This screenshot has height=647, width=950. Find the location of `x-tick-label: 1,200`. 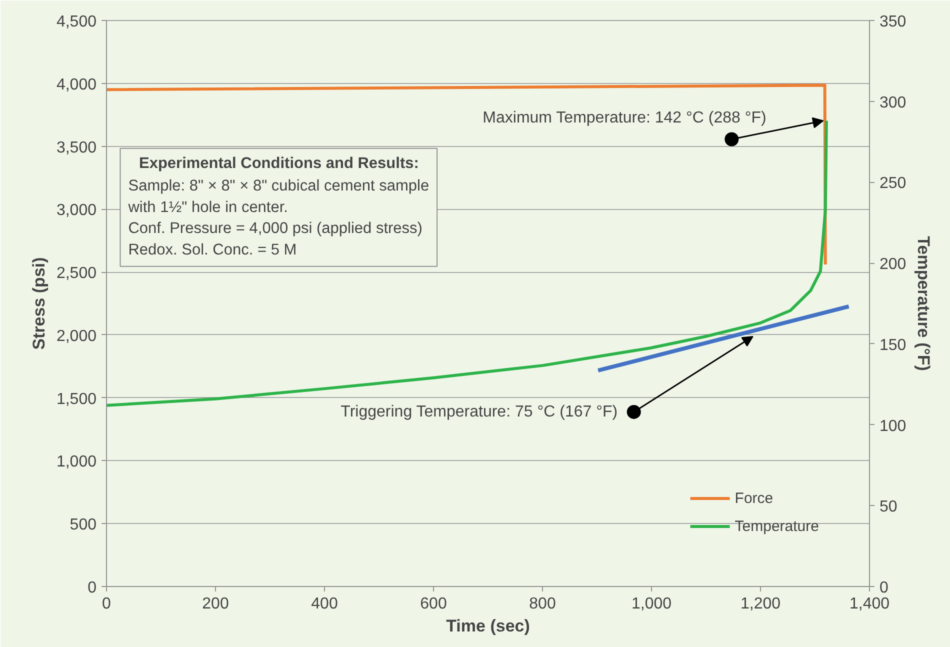

x-tick-label: 1,200 is located at coordinates (760, 604).